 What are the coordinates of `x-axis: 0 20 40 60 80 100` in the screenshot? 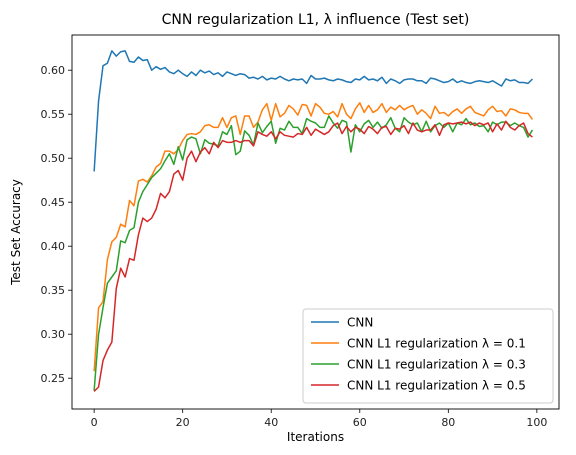 It's located at (319, 419).